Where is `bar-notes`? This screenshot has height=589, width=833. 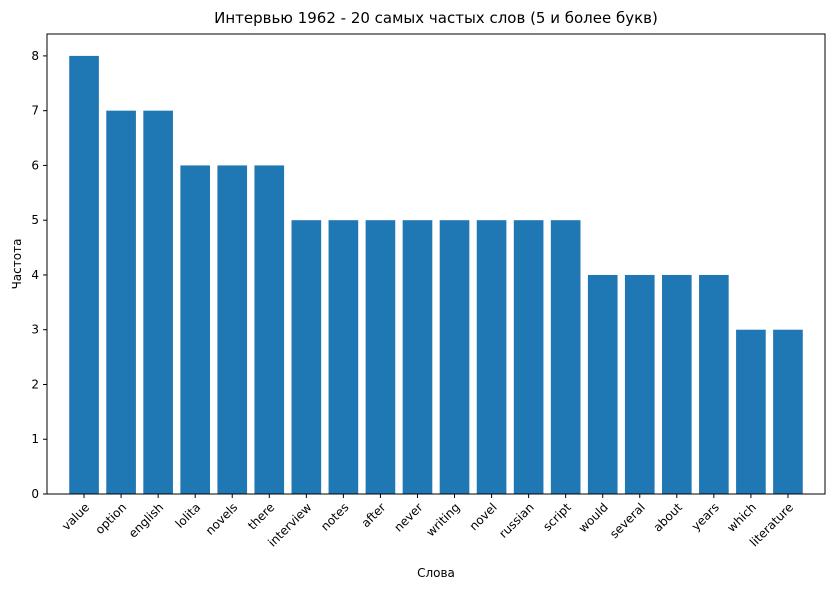
bar-notes is located at coordinates (343, 357).